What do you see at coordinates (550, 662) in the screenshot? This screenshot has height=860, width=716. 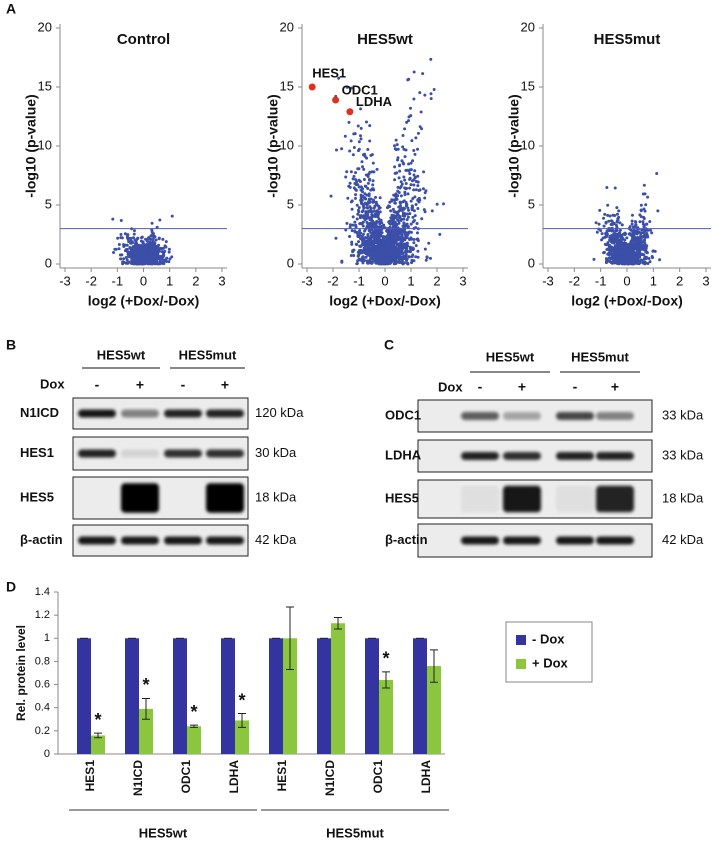 I see `legend-label: + Dox` at bounding box center [550, 662].